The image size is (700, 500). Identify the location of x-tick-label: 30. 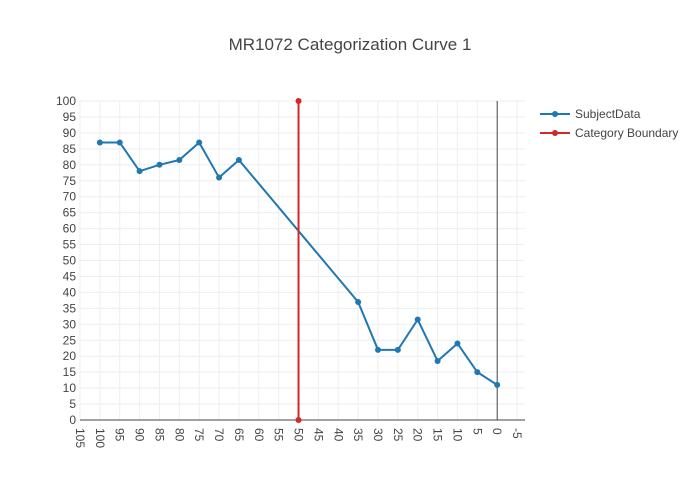
(378, 435).